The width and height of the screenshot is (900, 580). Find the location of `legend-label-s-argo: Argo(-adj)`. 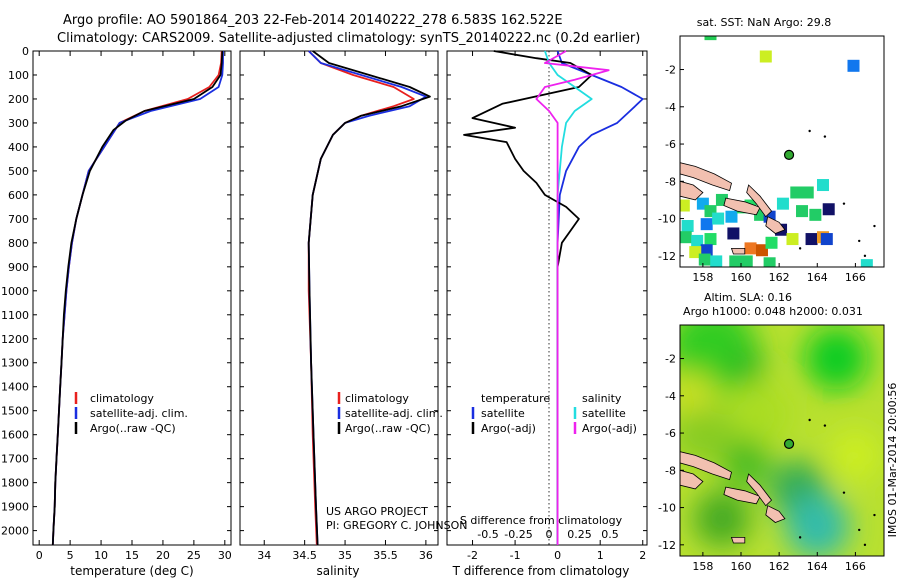

legend-label-s-argo: Argo(-adj) is located at coordinates (609, 428).